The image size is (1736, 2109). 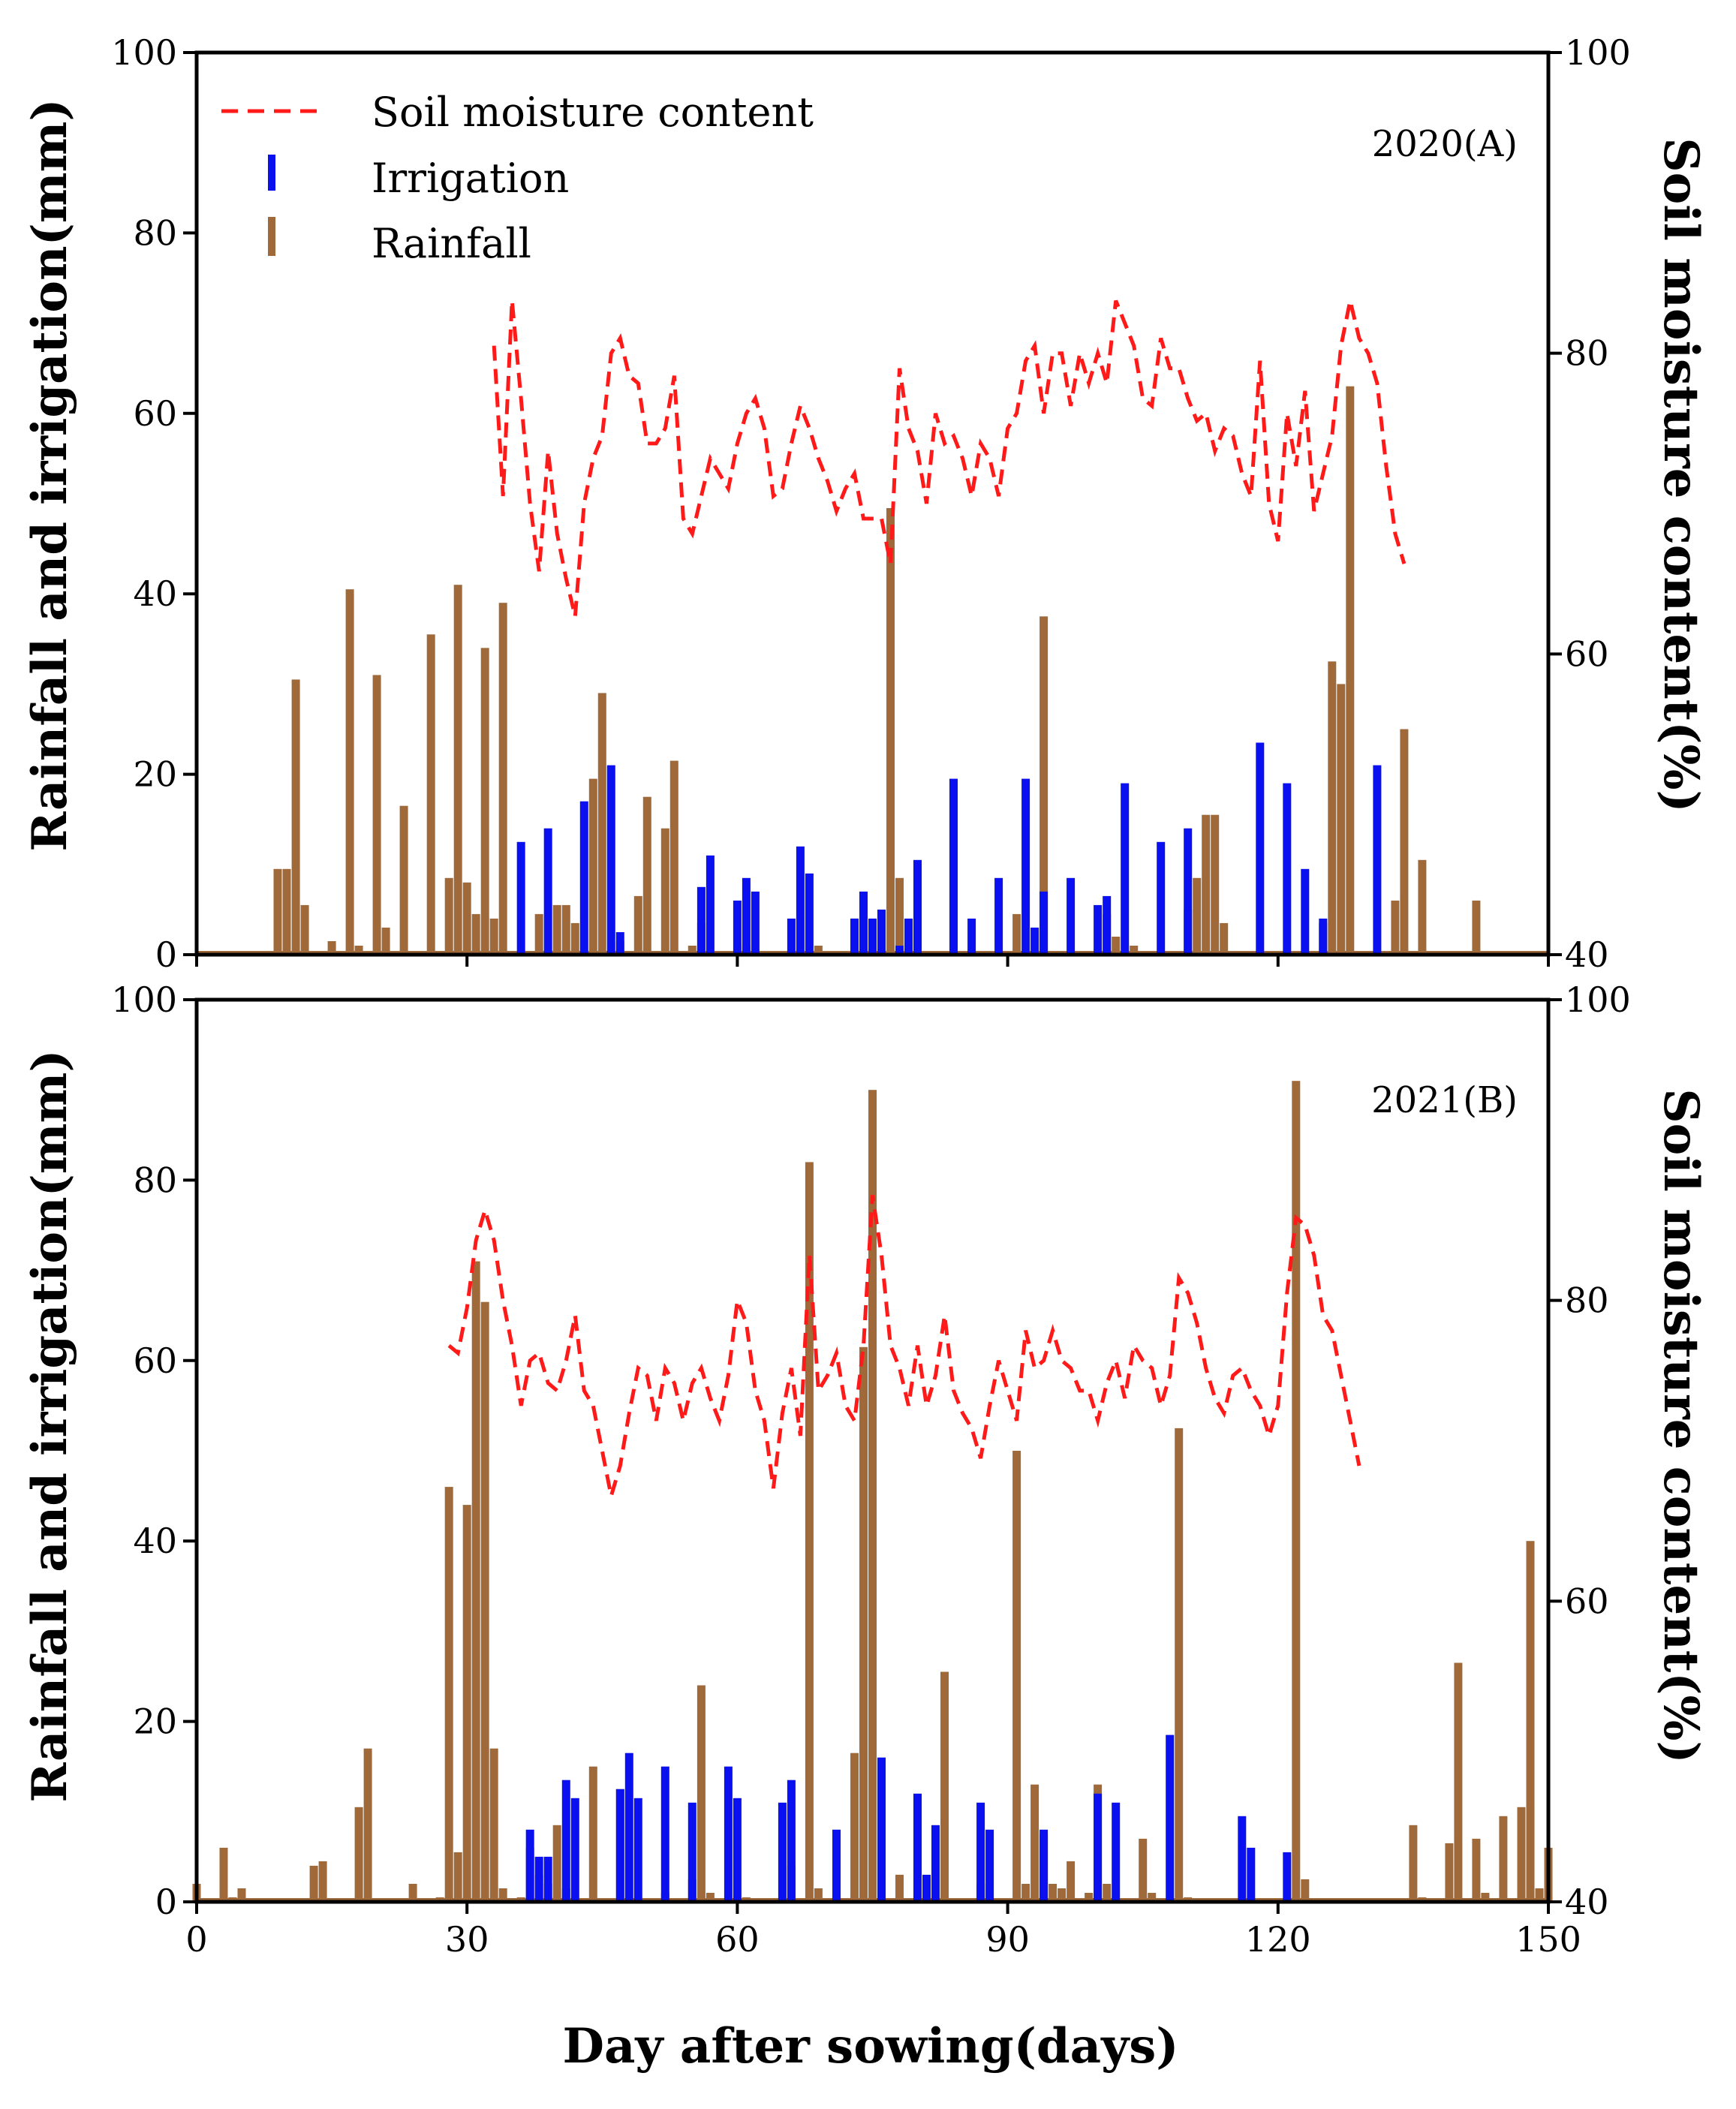 I want to click on panel-title-2020: 2020(A), so click(x=1445, y=144).